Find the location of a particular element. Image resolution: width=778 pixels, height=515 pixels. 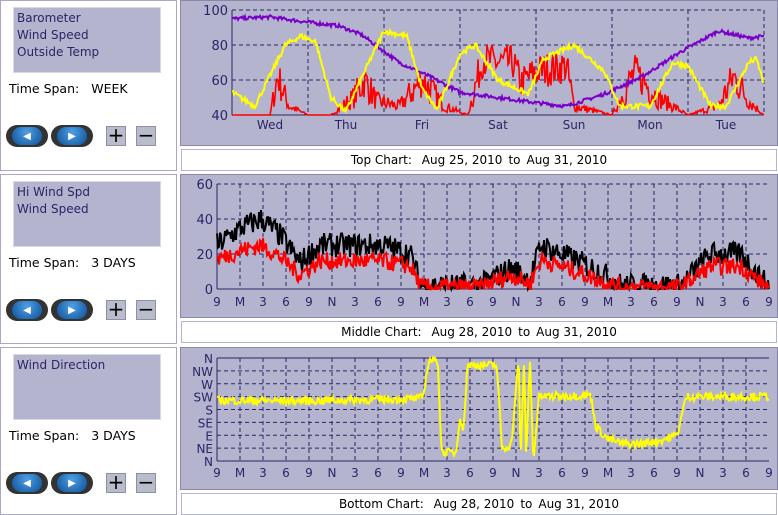

series-item: Barometer is located at coordinates (49, 18).